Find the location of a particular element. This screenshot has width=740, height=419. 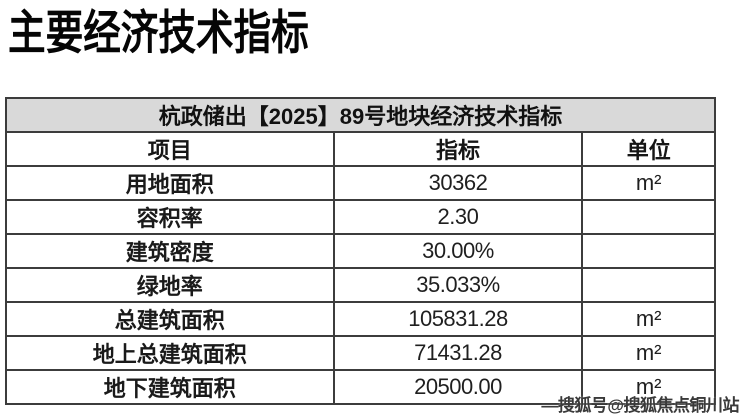

table-row: 地上总建筑面积 71431.28 m² is located at coordinates (360, 353).